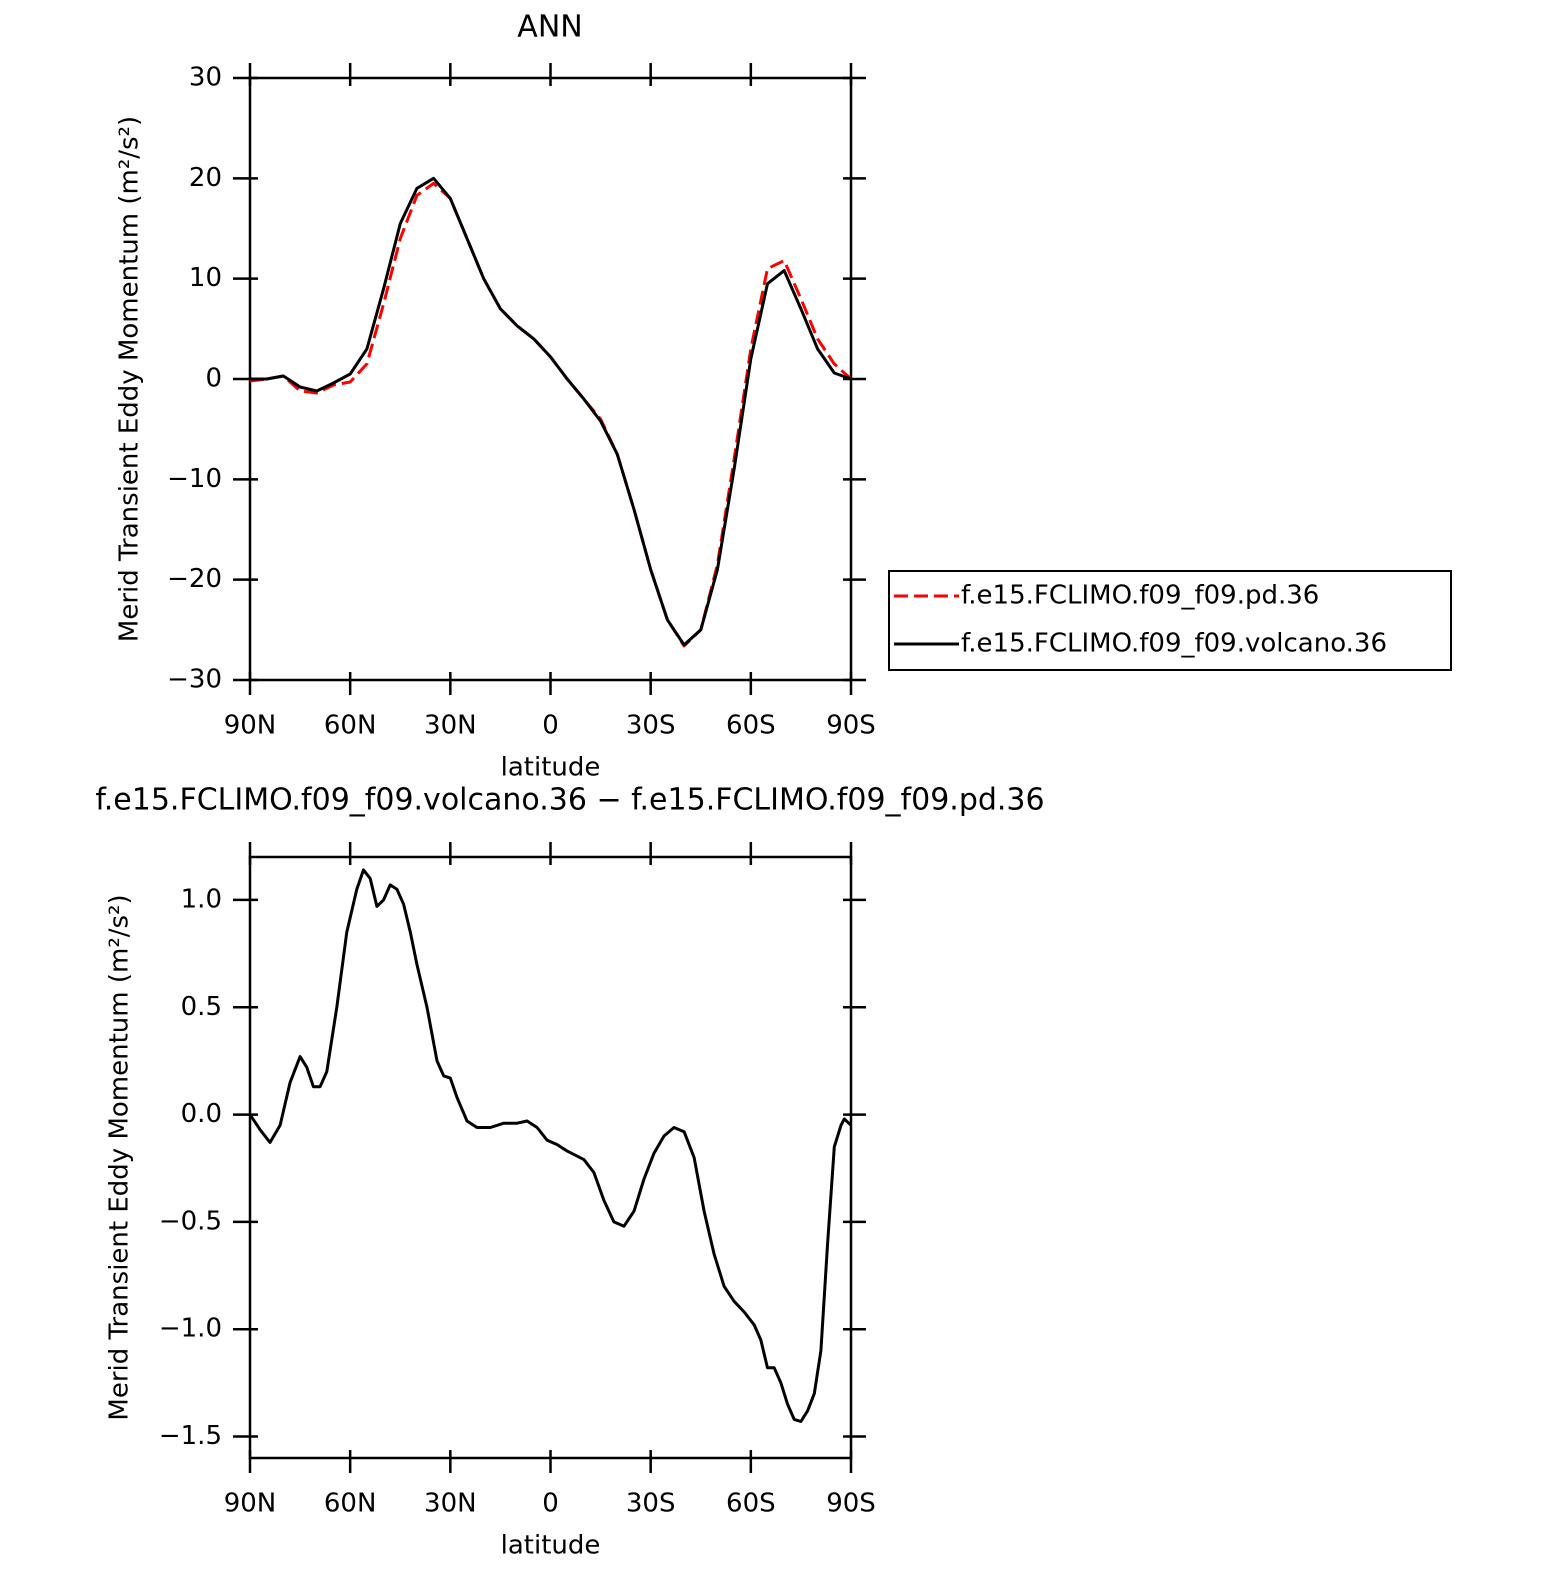 Image resolution: width=1560 pixels, height=1569 pixels. Describe the element at coordinates (194, 680) in the screenshot. I see `y-tick-label: −30` at that location.